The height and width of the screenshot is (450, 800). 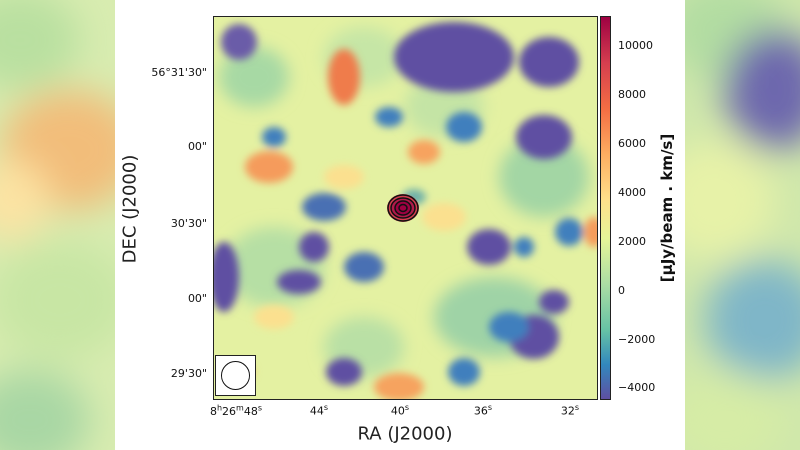 What do you see at coordinates (130, 209) in the screenshot?
I see `y-axis-title: DEC (J2000)` at bounding box center [130, 209].